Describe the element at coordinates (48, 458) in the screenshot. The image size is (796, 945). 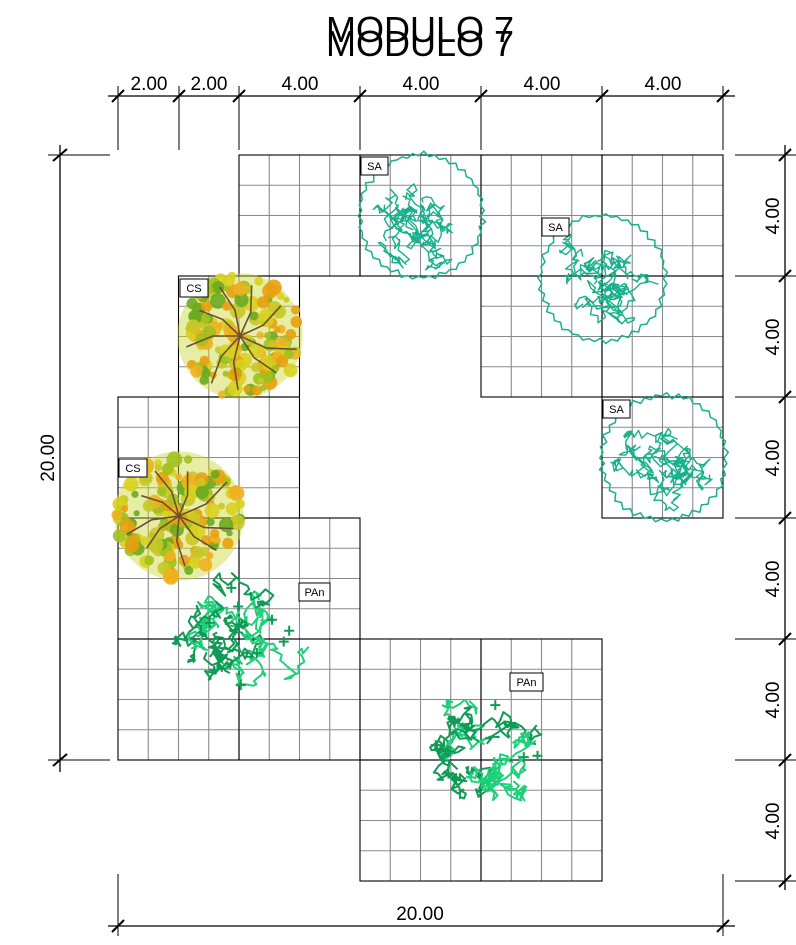
I see `left-total-dim: 20.00` at that location.